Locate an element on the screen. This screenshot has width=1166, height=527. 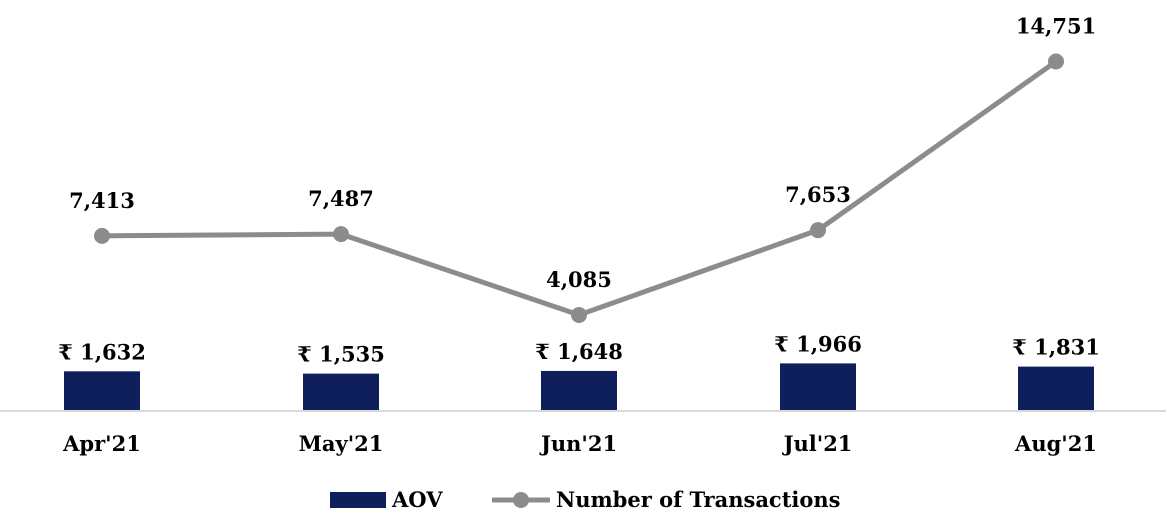
x-tick-label-3: Jul'21 is located at coordinates (817, 443).